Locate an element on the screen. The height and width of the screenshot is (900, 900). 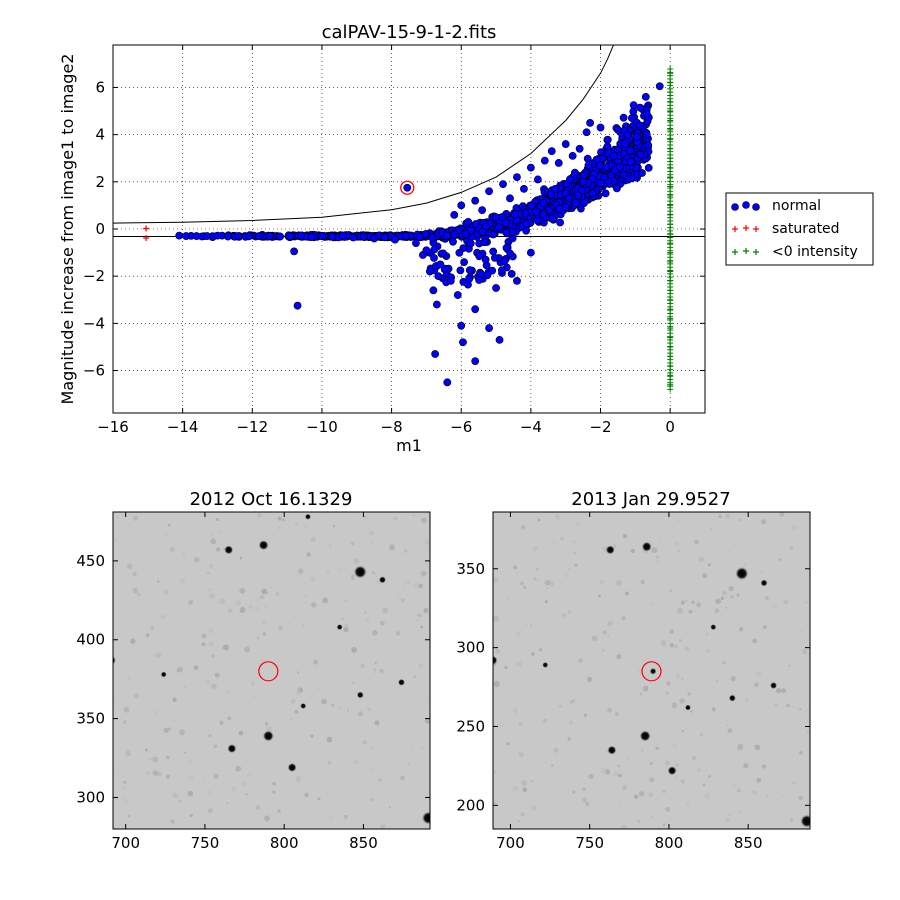
saturated-point is located at coordinates (146, 237).